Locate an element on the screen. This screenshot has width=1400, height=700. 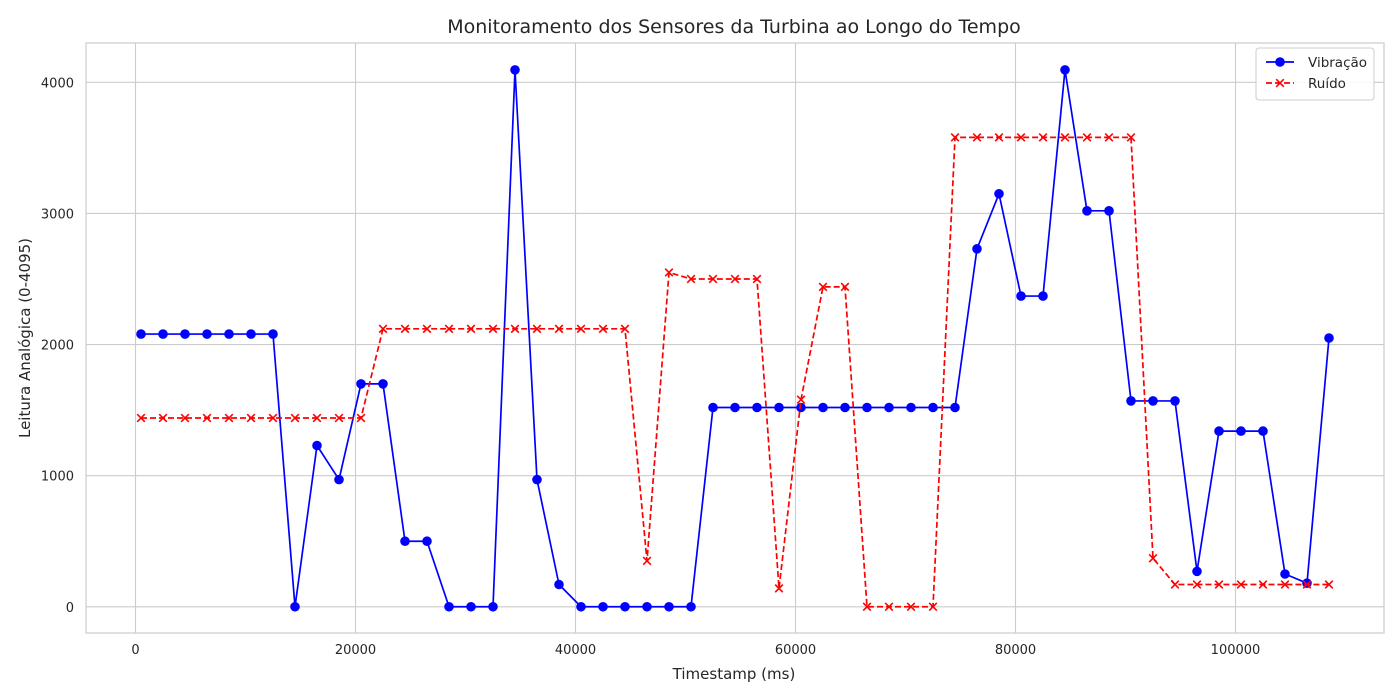
x-tick-label: 40000 is located at coordinates (575, 650).